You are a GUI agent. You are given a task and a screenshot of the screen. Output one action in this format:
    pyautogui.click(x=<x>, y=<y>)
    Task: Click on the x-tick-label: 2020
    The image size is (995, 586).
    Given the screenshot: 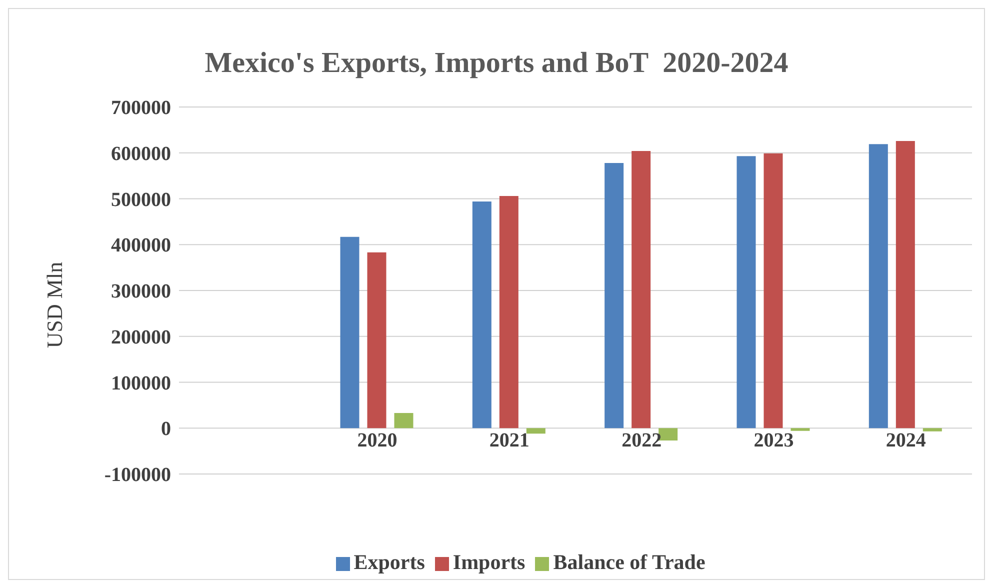 What is the action you would take?
    pyautogui.click(x=377, y=441)
    